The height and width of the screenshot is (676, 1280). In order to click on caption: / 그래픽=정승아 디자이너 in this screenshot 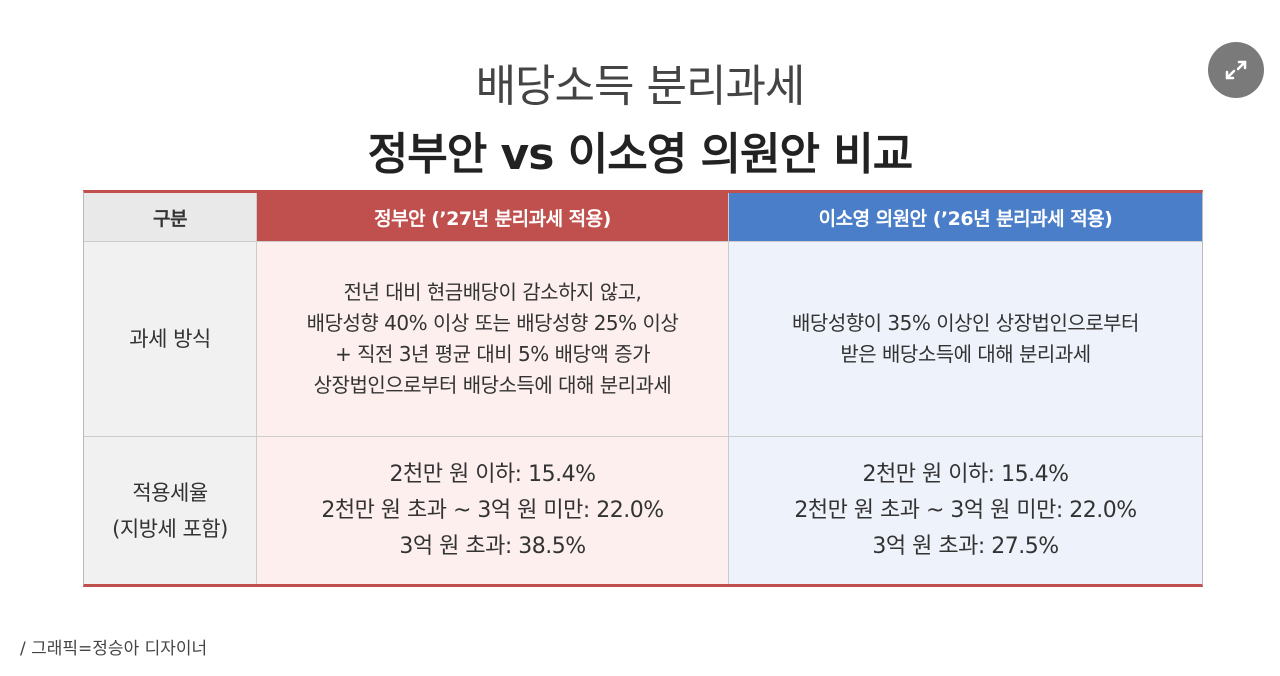, I will do `click(114, 649)`.